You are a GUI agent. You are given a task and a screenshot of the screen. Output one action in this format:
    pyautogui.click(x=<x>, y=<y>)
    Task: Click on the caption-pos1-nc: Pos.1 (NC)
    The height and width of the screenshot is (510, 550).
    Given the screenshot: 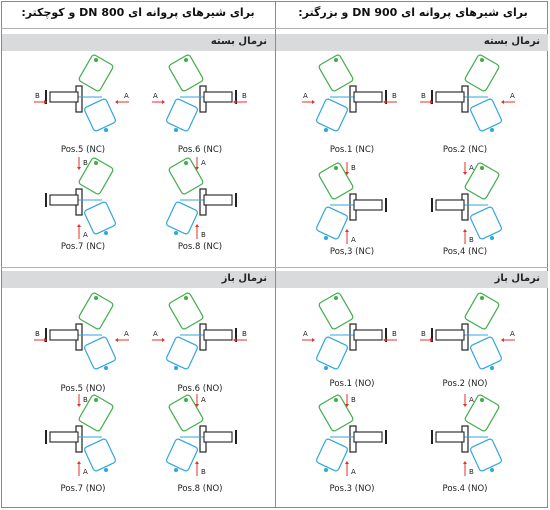 What is the action you would take?
    pyautogui.click(x=352, y=150)
    